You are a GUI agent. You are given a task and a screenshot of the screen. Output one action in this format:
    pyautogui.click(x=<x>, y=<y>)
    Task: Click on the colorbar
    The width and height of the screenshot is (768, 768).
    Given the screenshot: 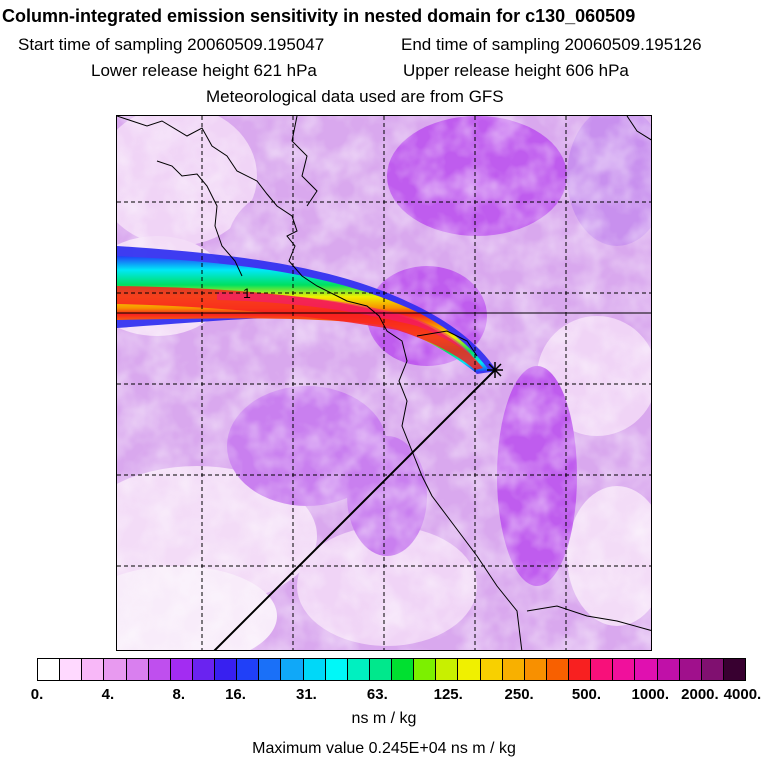 What is the action you would take?
    pyautogui.click(x=391, y=669)
    